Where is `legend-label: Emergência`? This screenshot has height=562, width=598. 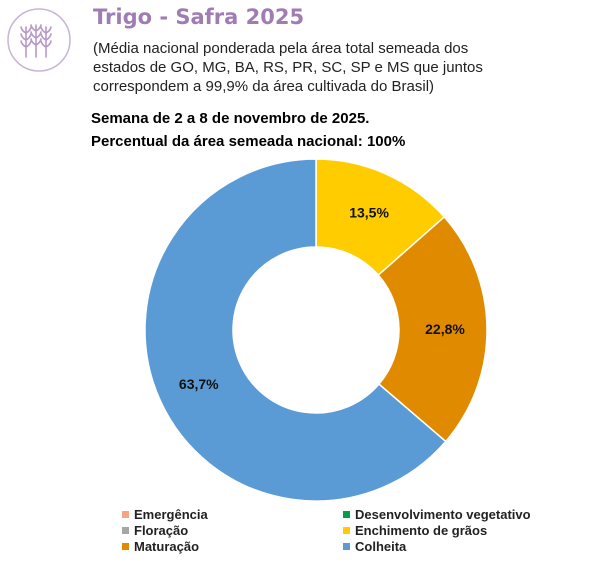 legend-label: Emergência is located at coordinates (171, 514).